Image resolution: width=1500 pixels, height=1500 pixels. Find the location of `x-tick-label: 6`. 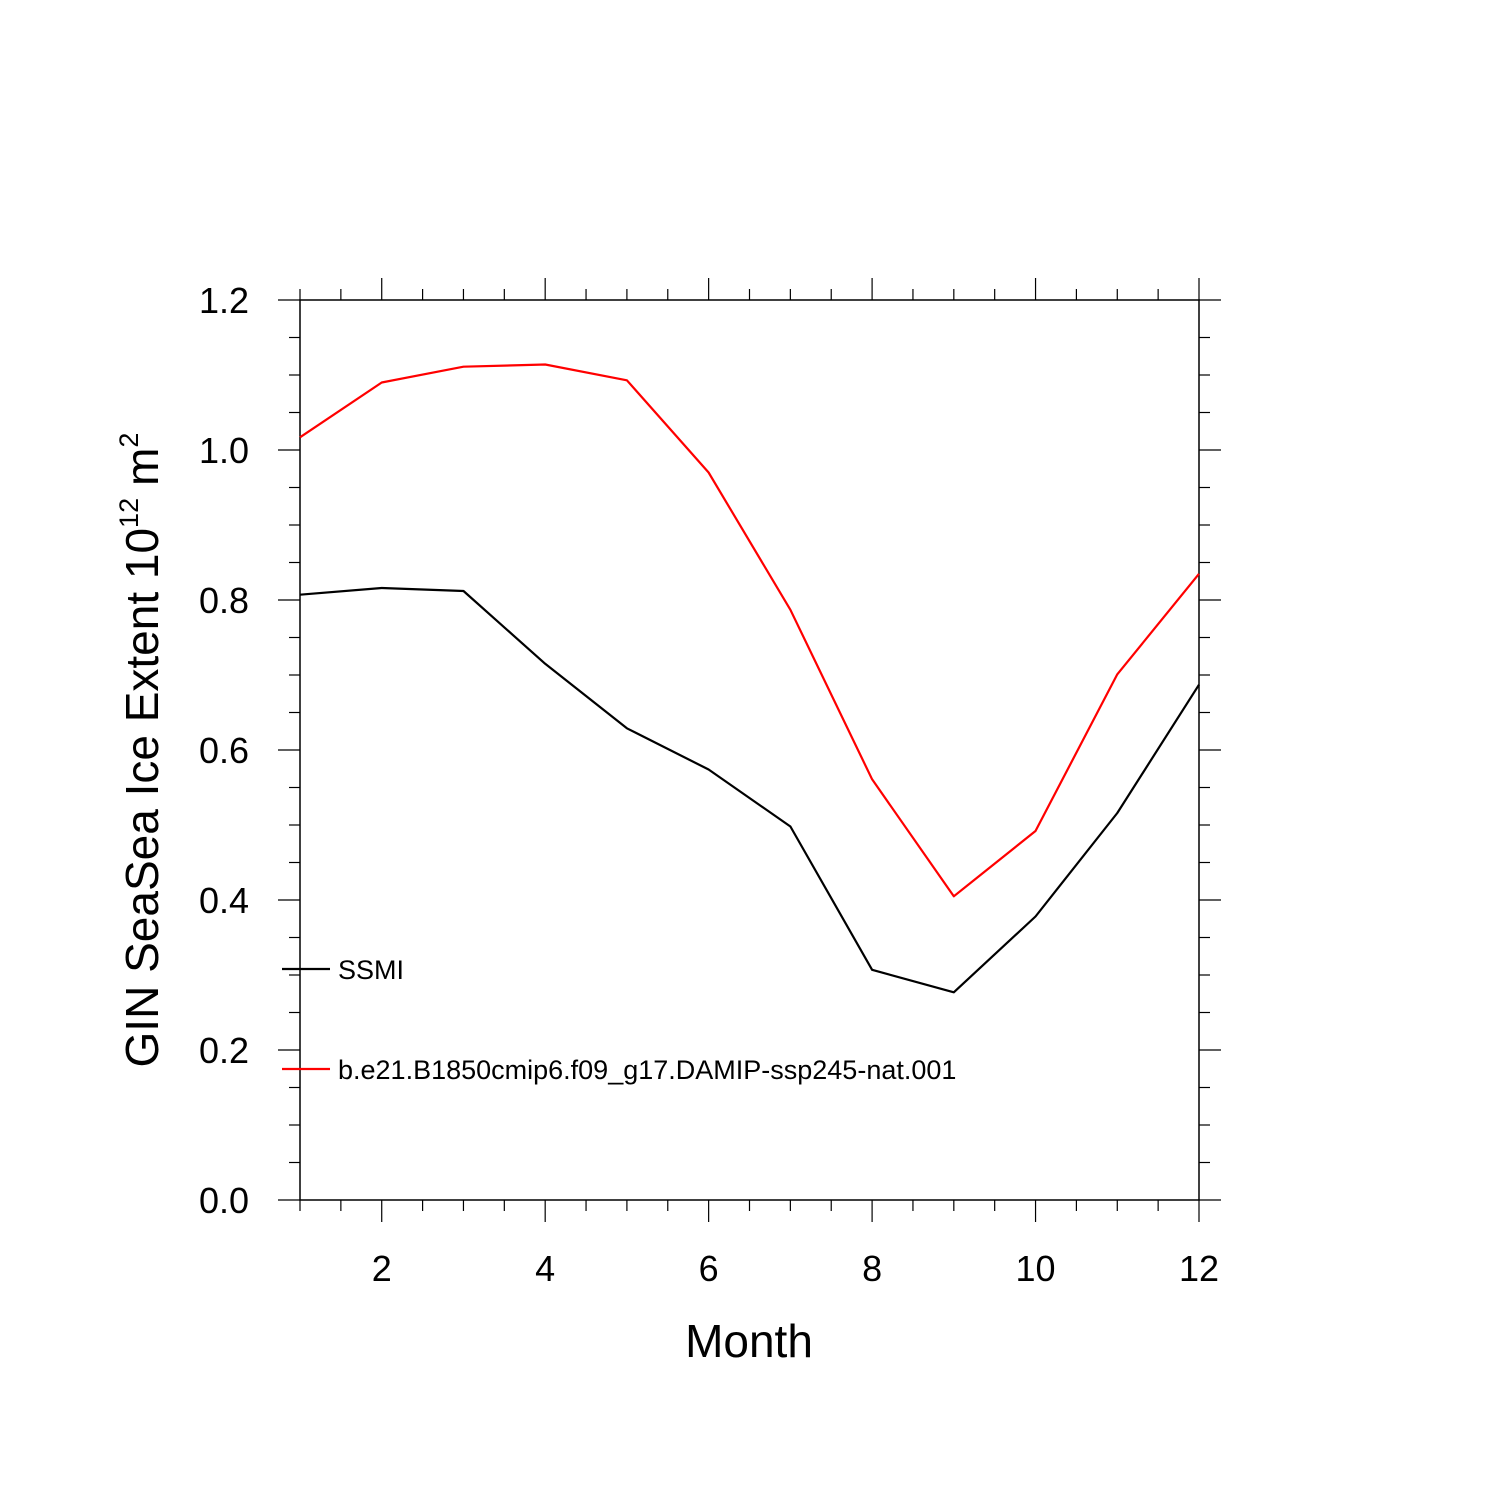

x-tick-label: 6 is located at coordinates (709, 1268).